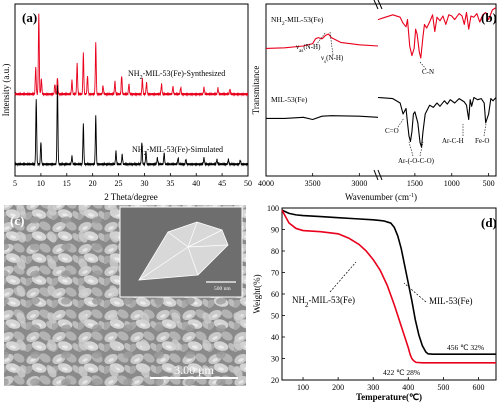 Image resolution: width=500 pixels, height=406 pixels. Describe the element at coordinates (275, 359) in the screenshot. I see `y-tick-label: 30` at that location.